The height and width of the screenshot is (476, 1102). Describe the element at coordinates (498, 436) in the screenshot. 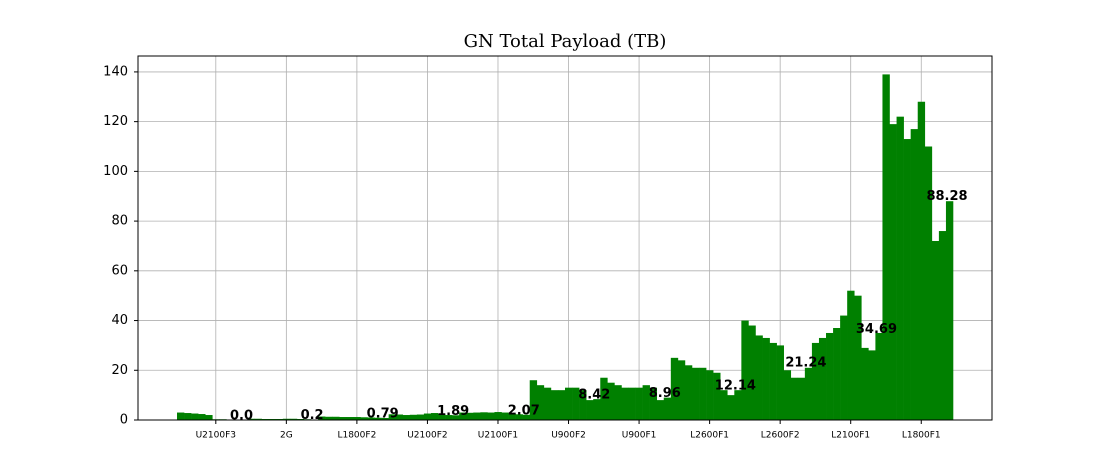

I see `x-tick-label: U2100F1` at that location.